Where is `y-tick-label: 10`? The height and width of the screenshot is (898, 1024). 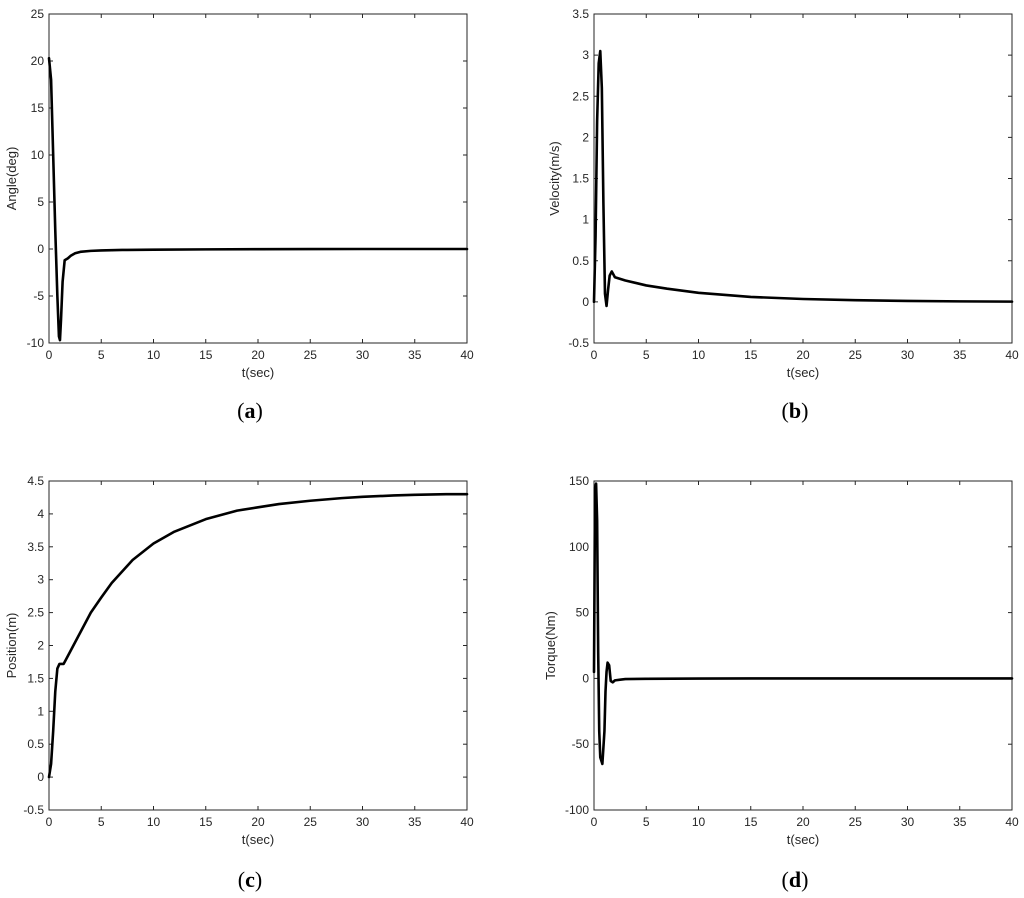
y-tick-label: 10 is located at coordinates (38, 155).